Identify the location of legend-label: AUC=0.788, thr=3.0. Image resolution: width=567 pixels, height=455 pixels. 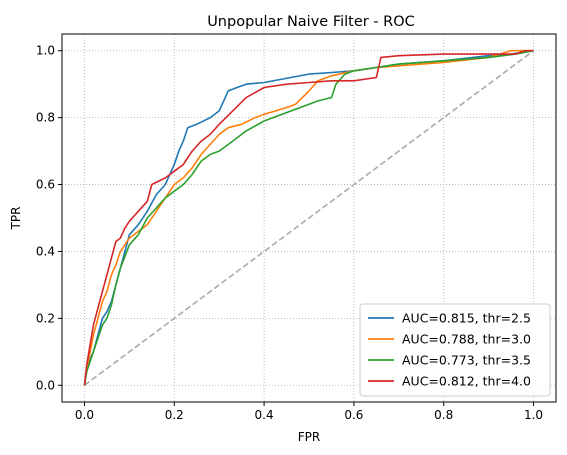
(466, 339).